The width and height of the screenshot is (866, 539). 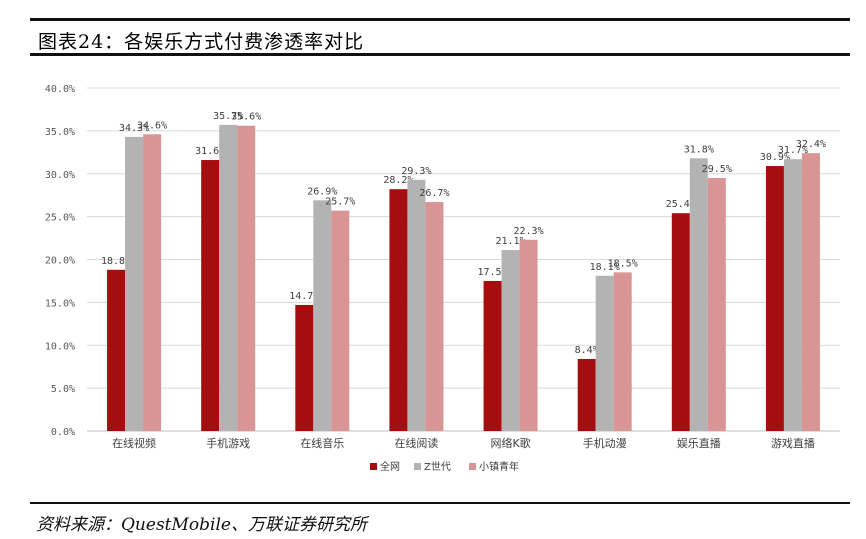 What do you see at coordinates (440, 520) in the screenshot?
I see `source-bar: 资料来源：QuestMobile、万联证券研究所` at bounding box center [440, 520].